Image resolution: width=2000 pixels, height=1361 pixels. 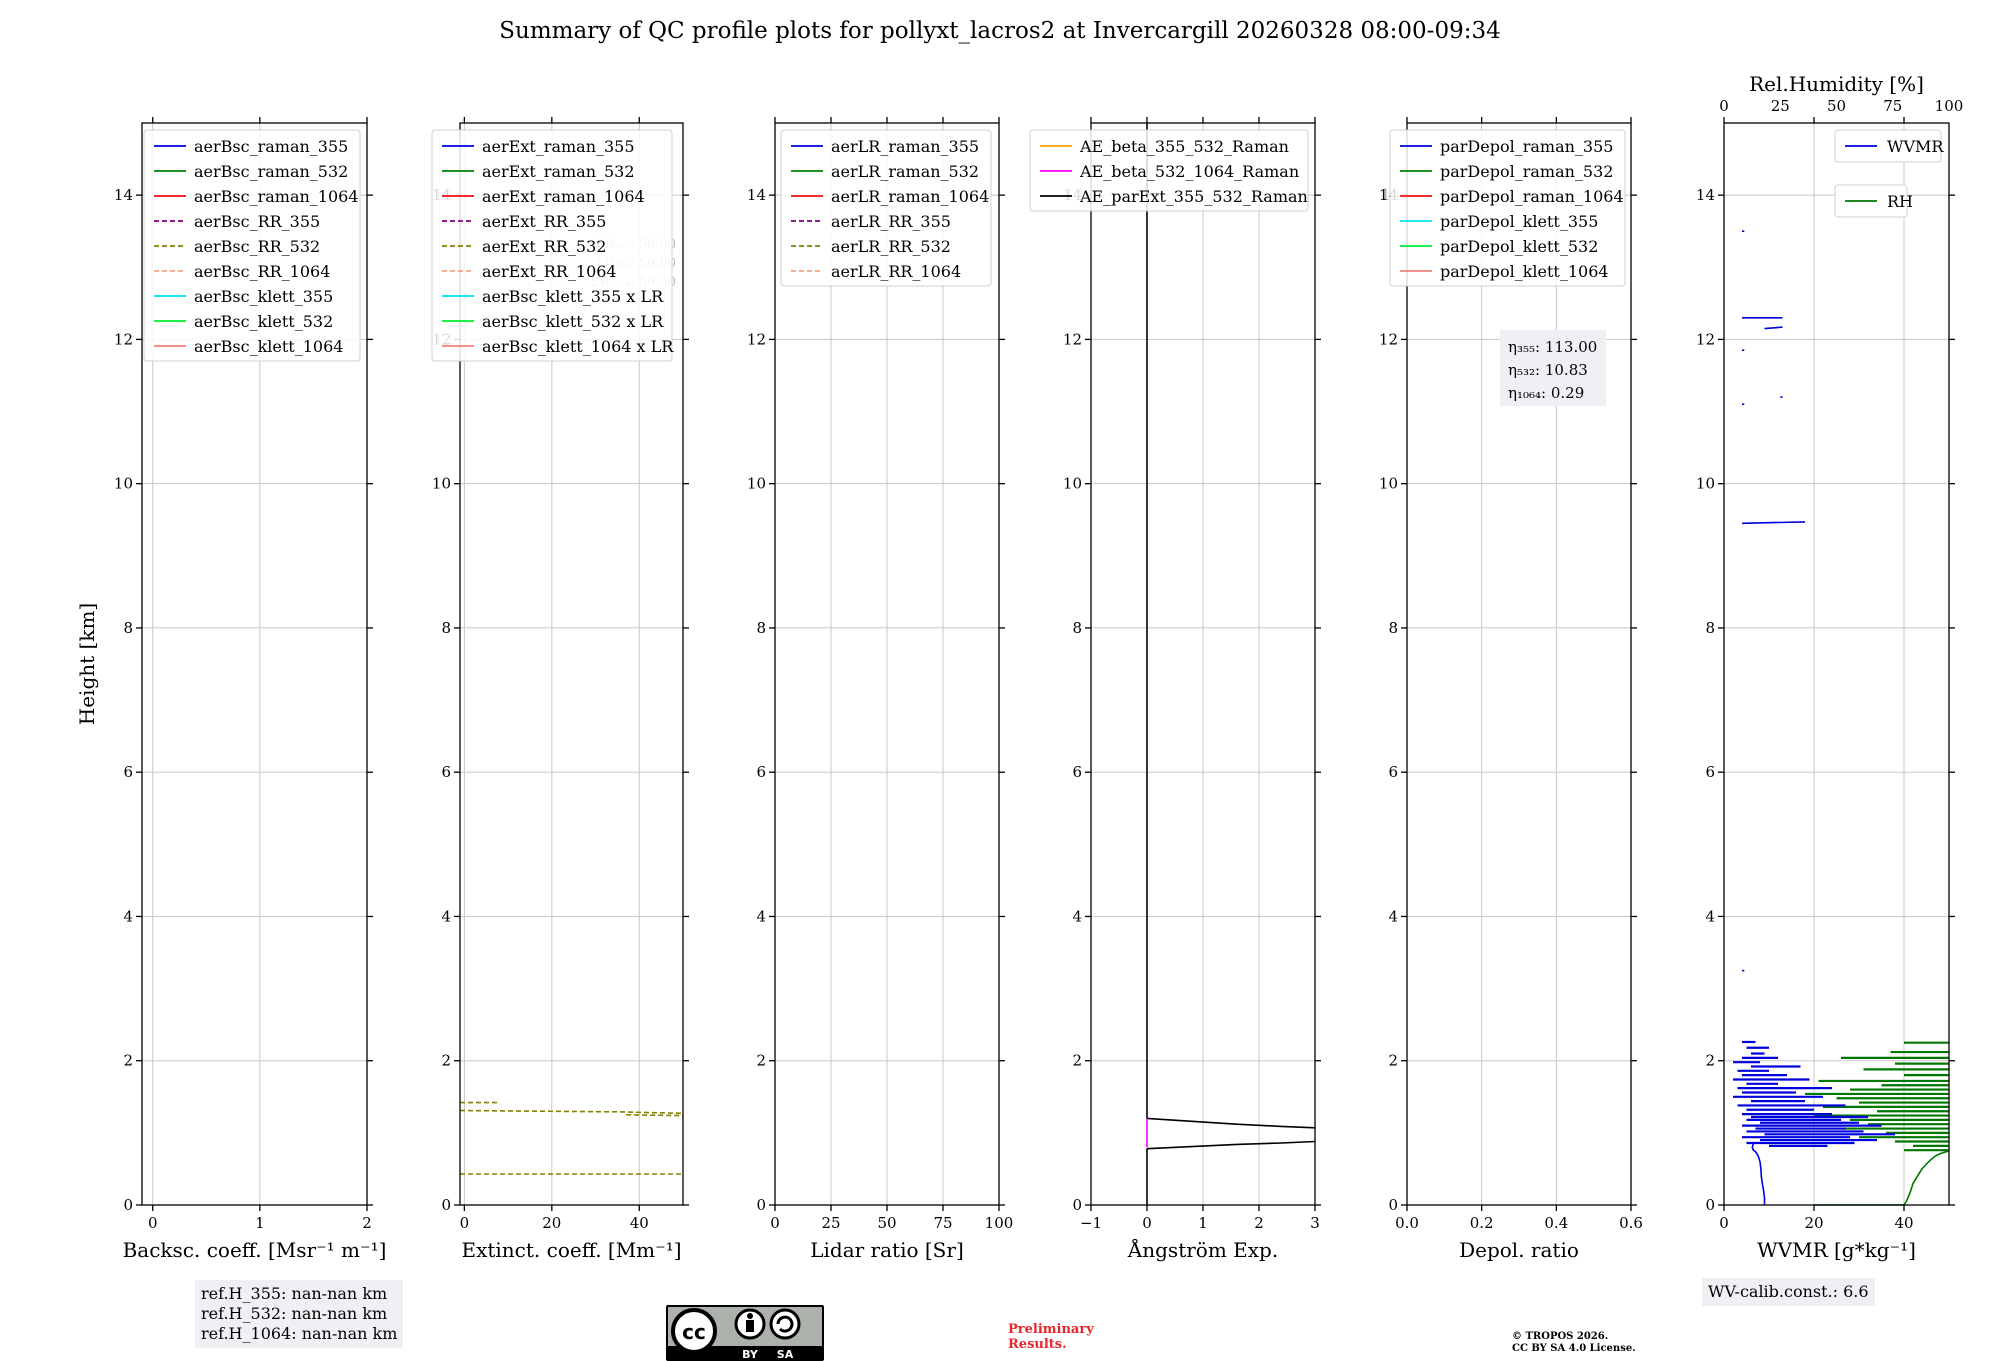 I want to click on lr-legend-label-5: aerLR_RR_1064, so click(x=896, y=271).